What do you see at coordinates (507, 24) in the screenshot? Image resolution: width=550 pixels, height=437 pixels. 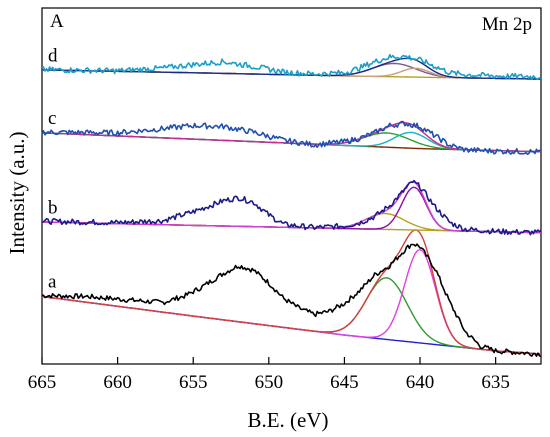 I see `annotation-mn2p: Mn 2p` at bounding box center [507, 24].